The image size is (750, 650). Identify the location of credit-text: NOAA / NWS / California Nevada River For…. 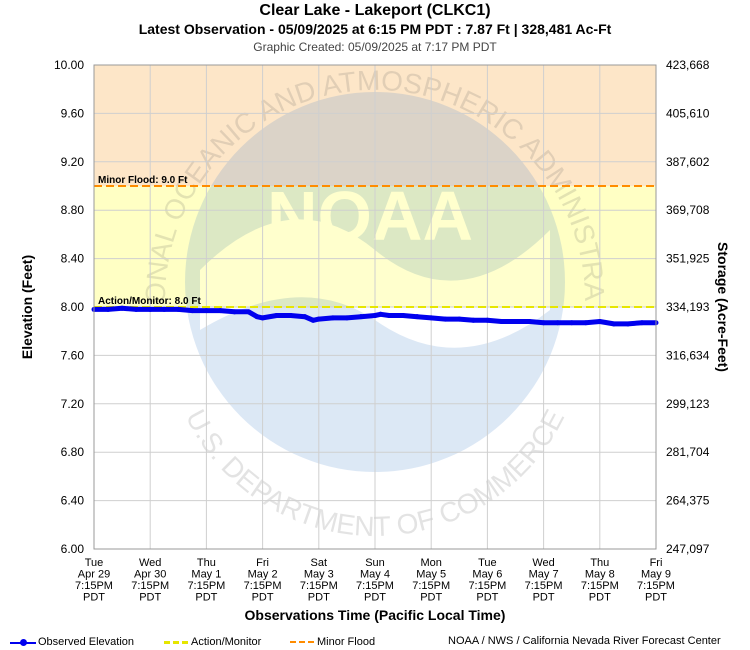
(584, 641).